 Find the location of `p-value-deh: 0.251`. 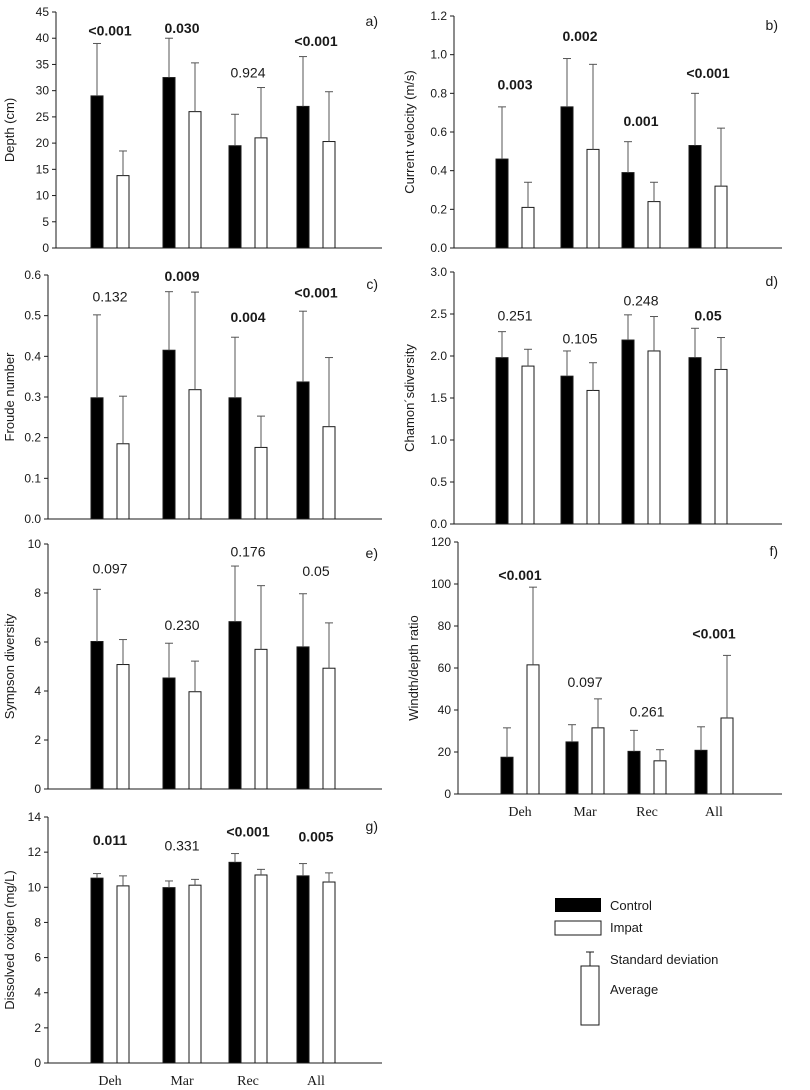

p-value-deh: 0.251 is located at coordinates (514, 316).